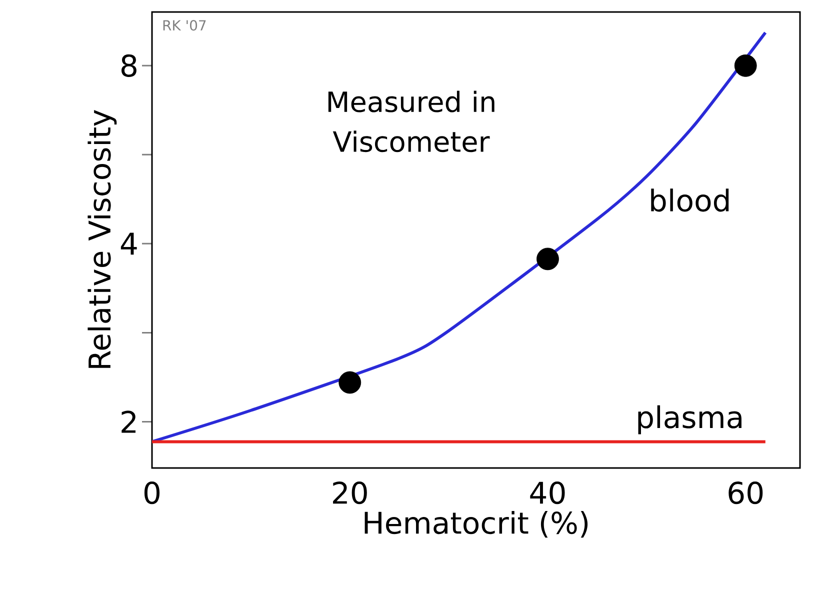 This screenshot has width=814, height=600. Describe the element at coordinates (690, 200) in the screenshot. I see `series-label: blood` at that location.